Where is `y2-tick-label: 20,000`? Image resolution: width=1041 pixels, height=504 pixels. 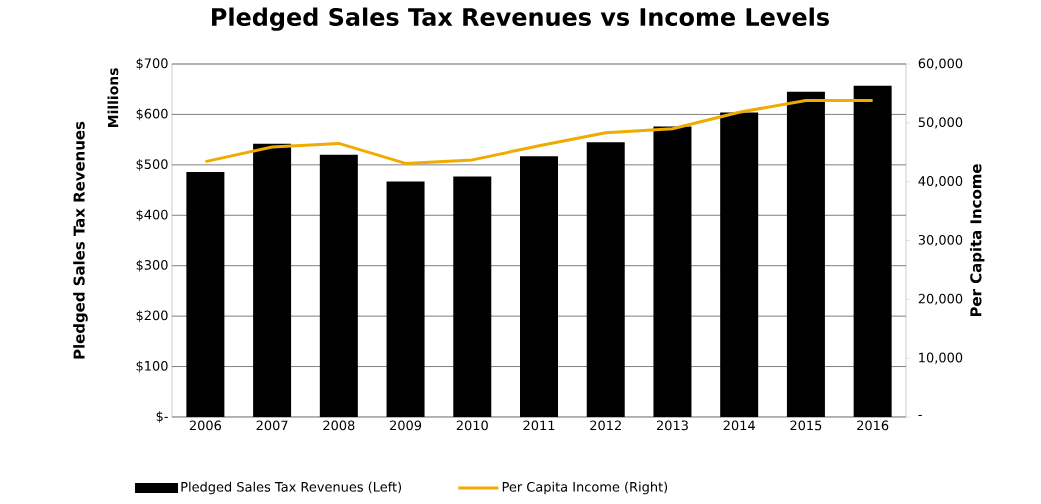 y2-tick-label: 20,000 is located at coordinates (940, 299).